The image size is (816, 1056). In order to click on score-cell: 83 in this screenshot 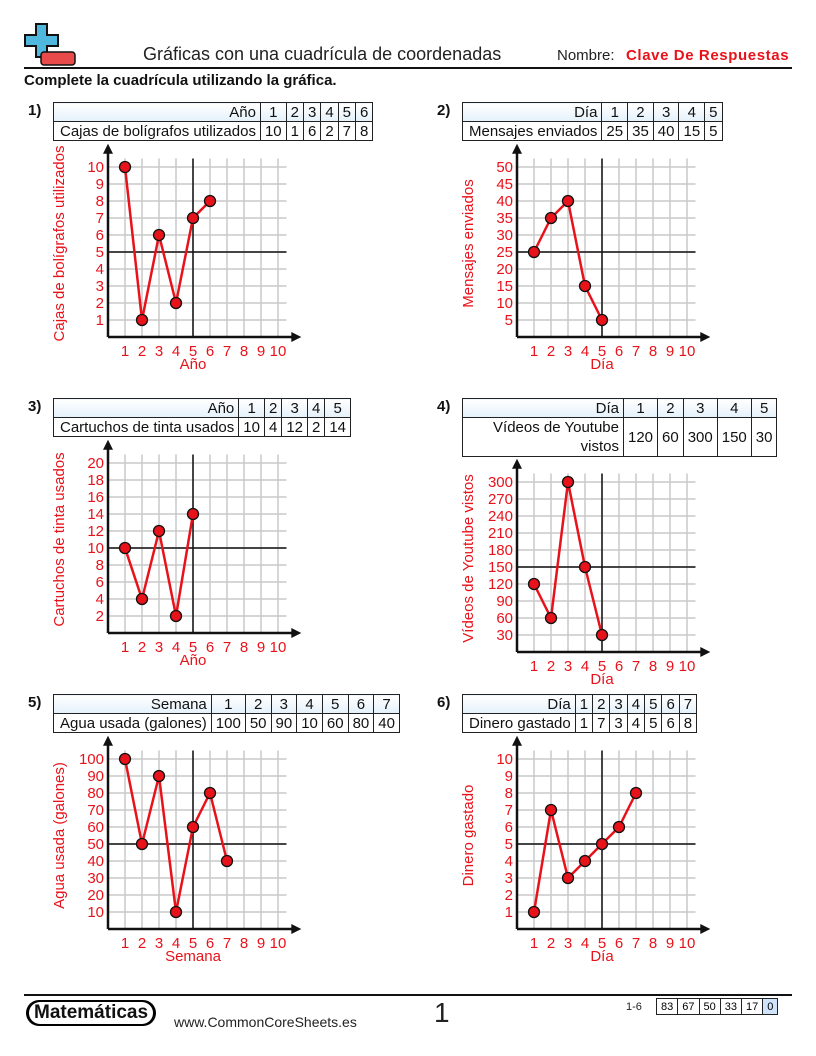, I will do `click(667, 1006)`.